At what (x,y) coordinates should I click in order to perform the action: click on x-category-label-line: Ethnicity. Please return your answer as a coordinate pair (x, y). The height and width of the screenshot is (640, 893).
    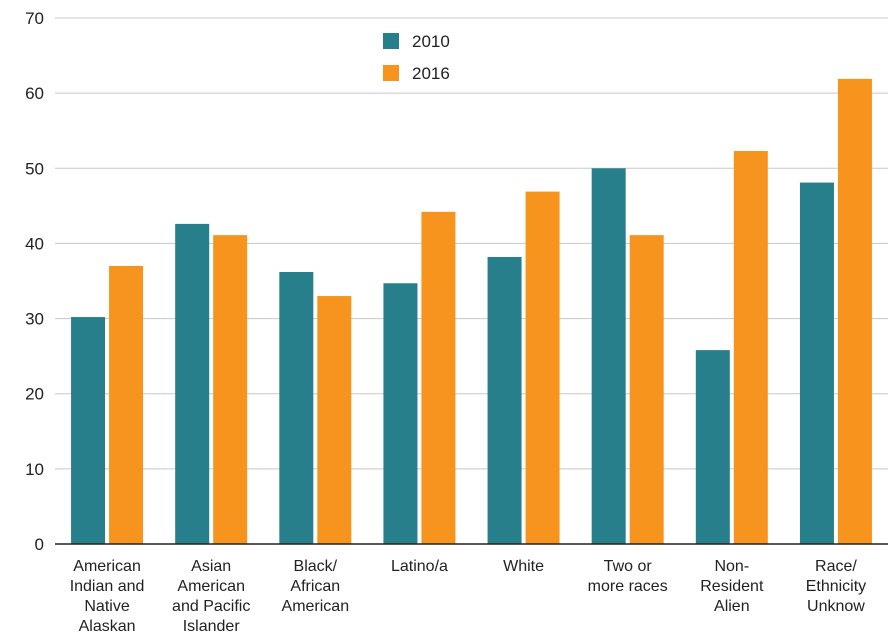
    Looking at the image, I should click on (836, 586).